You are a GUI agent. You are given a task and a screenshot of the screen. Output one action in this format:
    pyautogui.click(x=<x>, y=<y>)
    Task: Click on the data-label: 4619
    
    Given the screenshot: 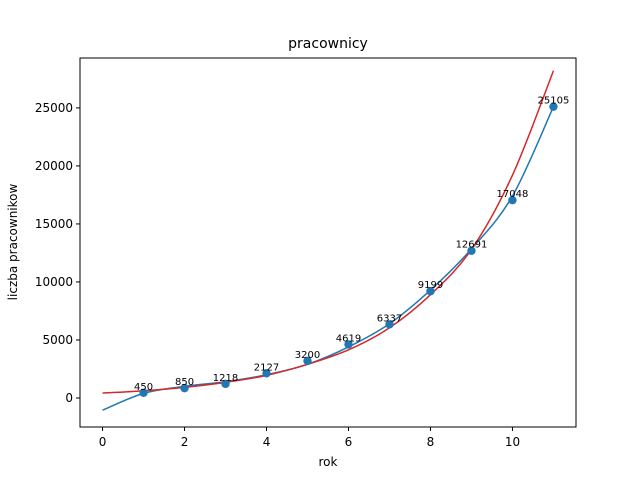 What is the action you would take?
    pyautogui.click(x=348, y=338)
    